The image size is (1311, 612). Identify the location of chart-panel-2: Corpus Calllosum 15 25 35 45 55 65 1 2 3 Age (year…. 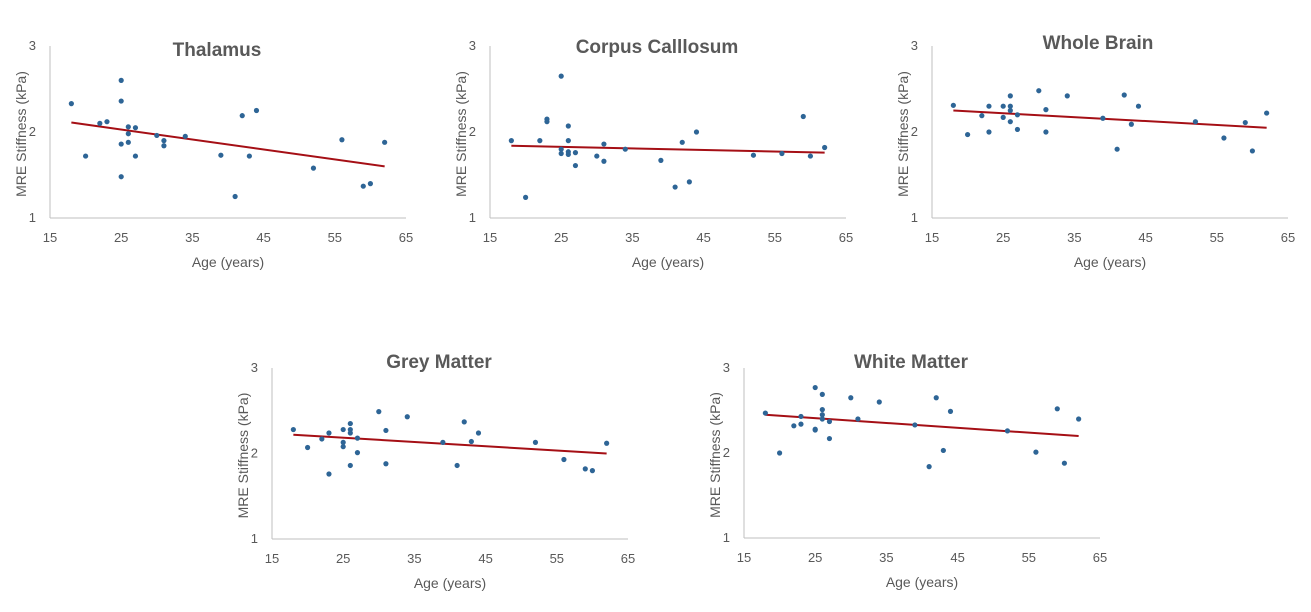
(653, 153).